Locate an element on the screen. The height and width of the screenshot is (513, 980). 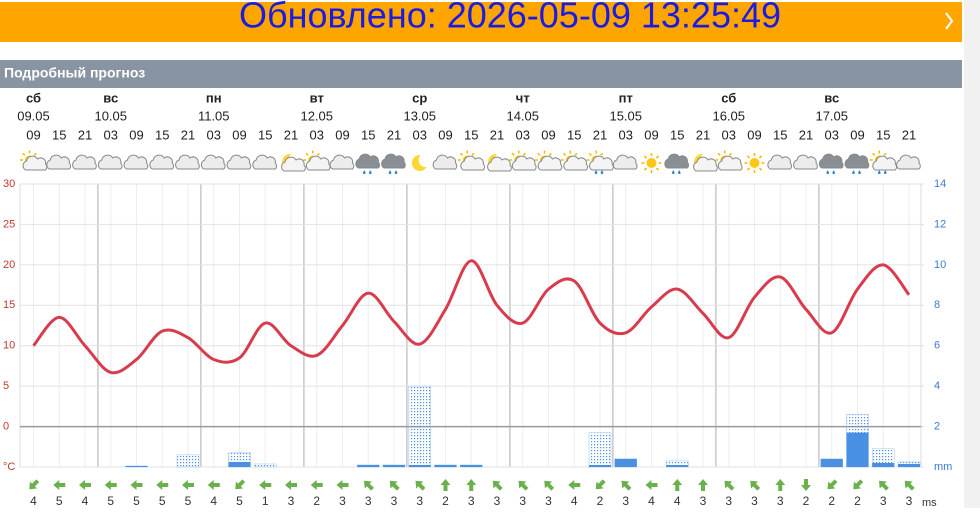
wind-speed: 4 is located at coordinates (213, 501).